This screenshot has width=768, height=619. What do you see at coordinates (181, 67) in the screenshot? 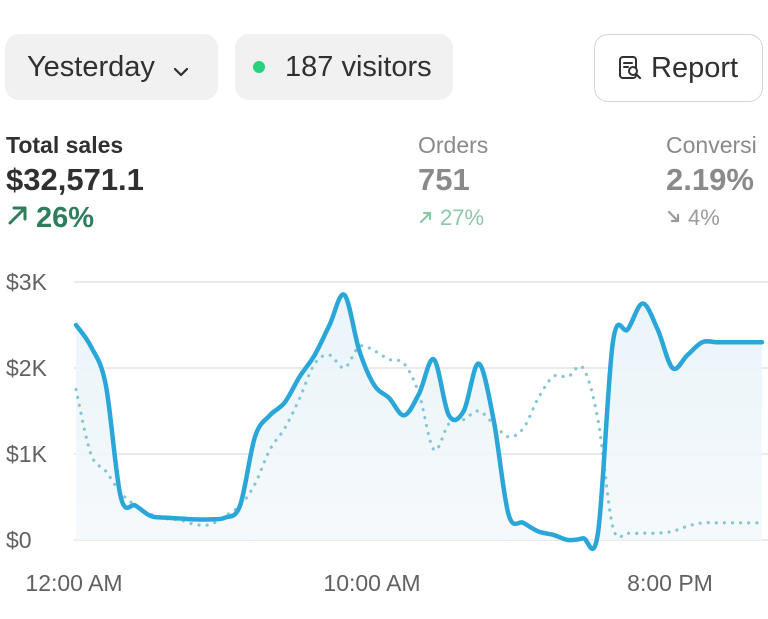
I see `chevron-down-icon` at bounding box center [181, 67].